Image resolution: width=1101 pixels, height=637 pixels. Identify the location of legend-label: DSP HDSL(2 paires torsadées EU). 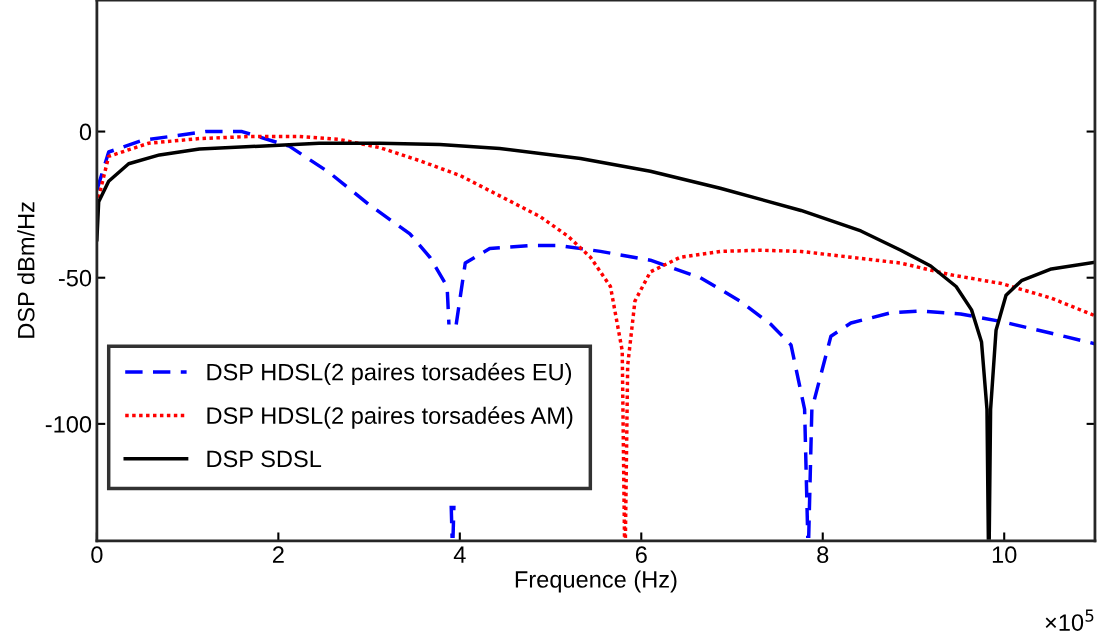
(389, 374).